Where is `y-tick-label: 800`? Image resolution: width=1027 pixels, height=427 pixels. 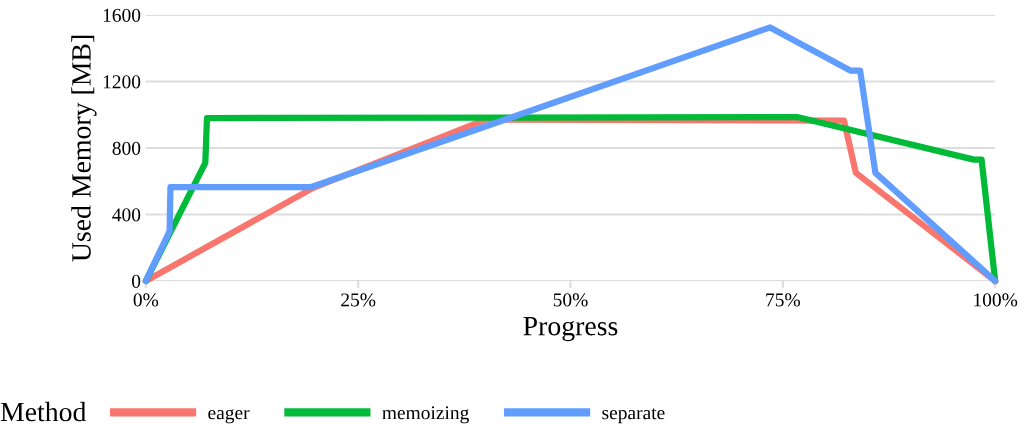 y-tick-label: 800 is located at coordinates (126, 148).